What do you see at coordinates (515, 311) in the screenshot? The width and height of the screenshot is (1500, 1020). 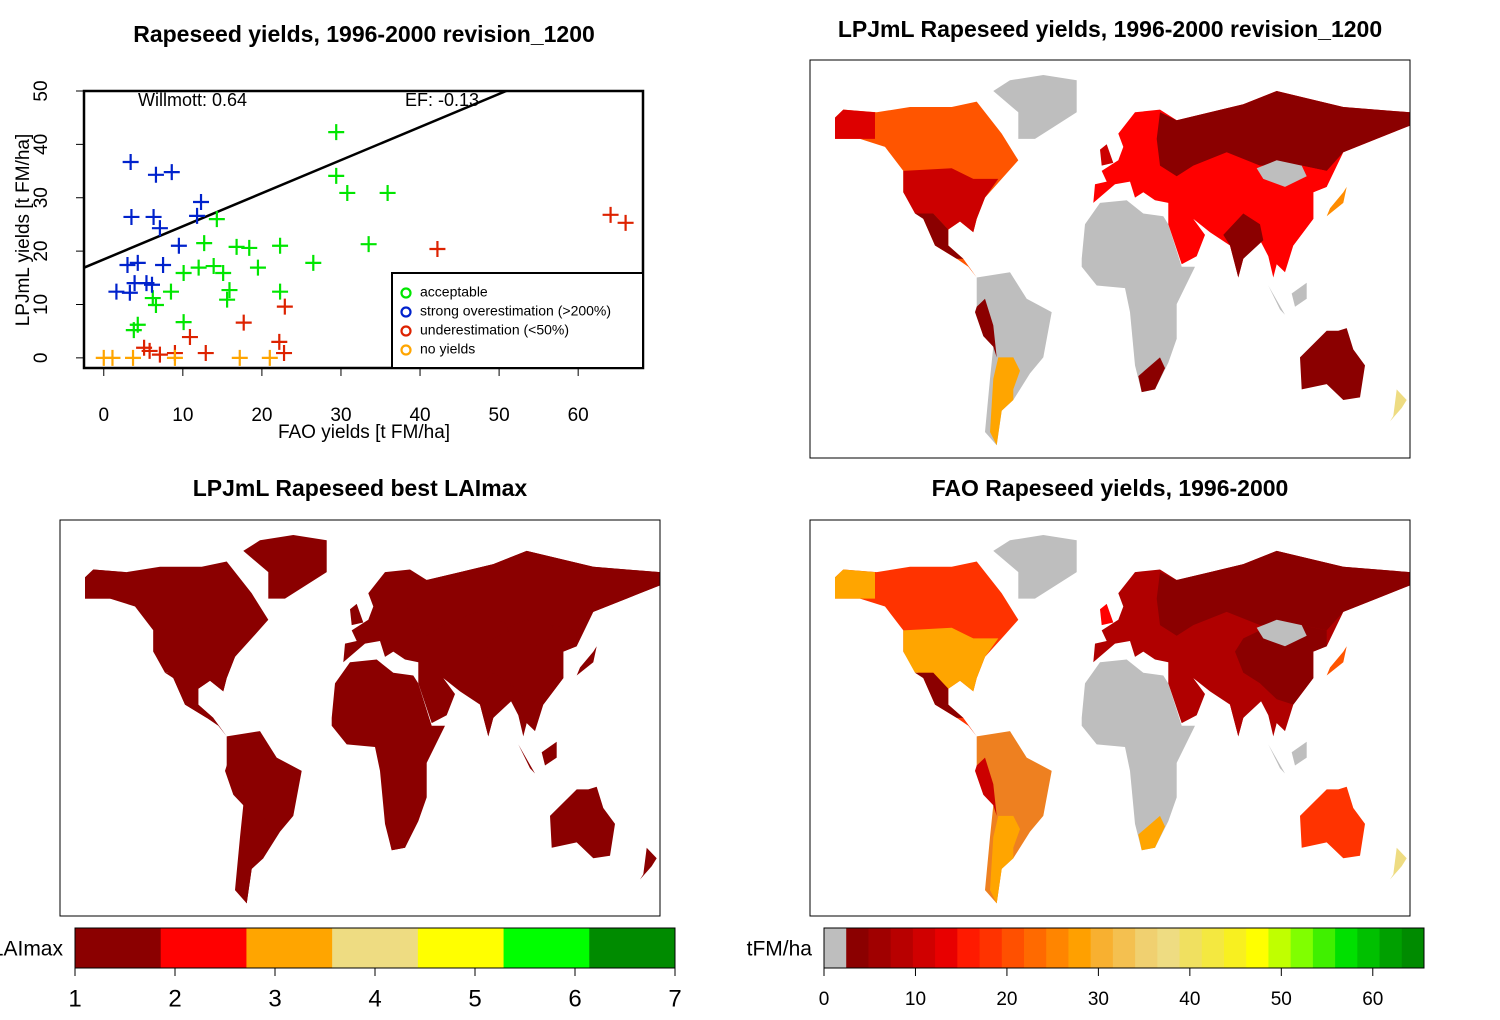 I see `legend-label: strong overestimation (>200%)` at bounding box center [515, 311].